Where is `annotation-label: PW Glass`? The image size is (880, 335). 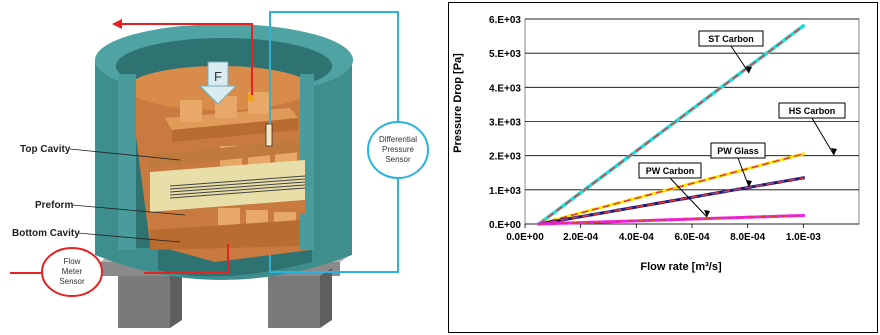
annotation-label: PW Glass is located at coordinates (738, 151).